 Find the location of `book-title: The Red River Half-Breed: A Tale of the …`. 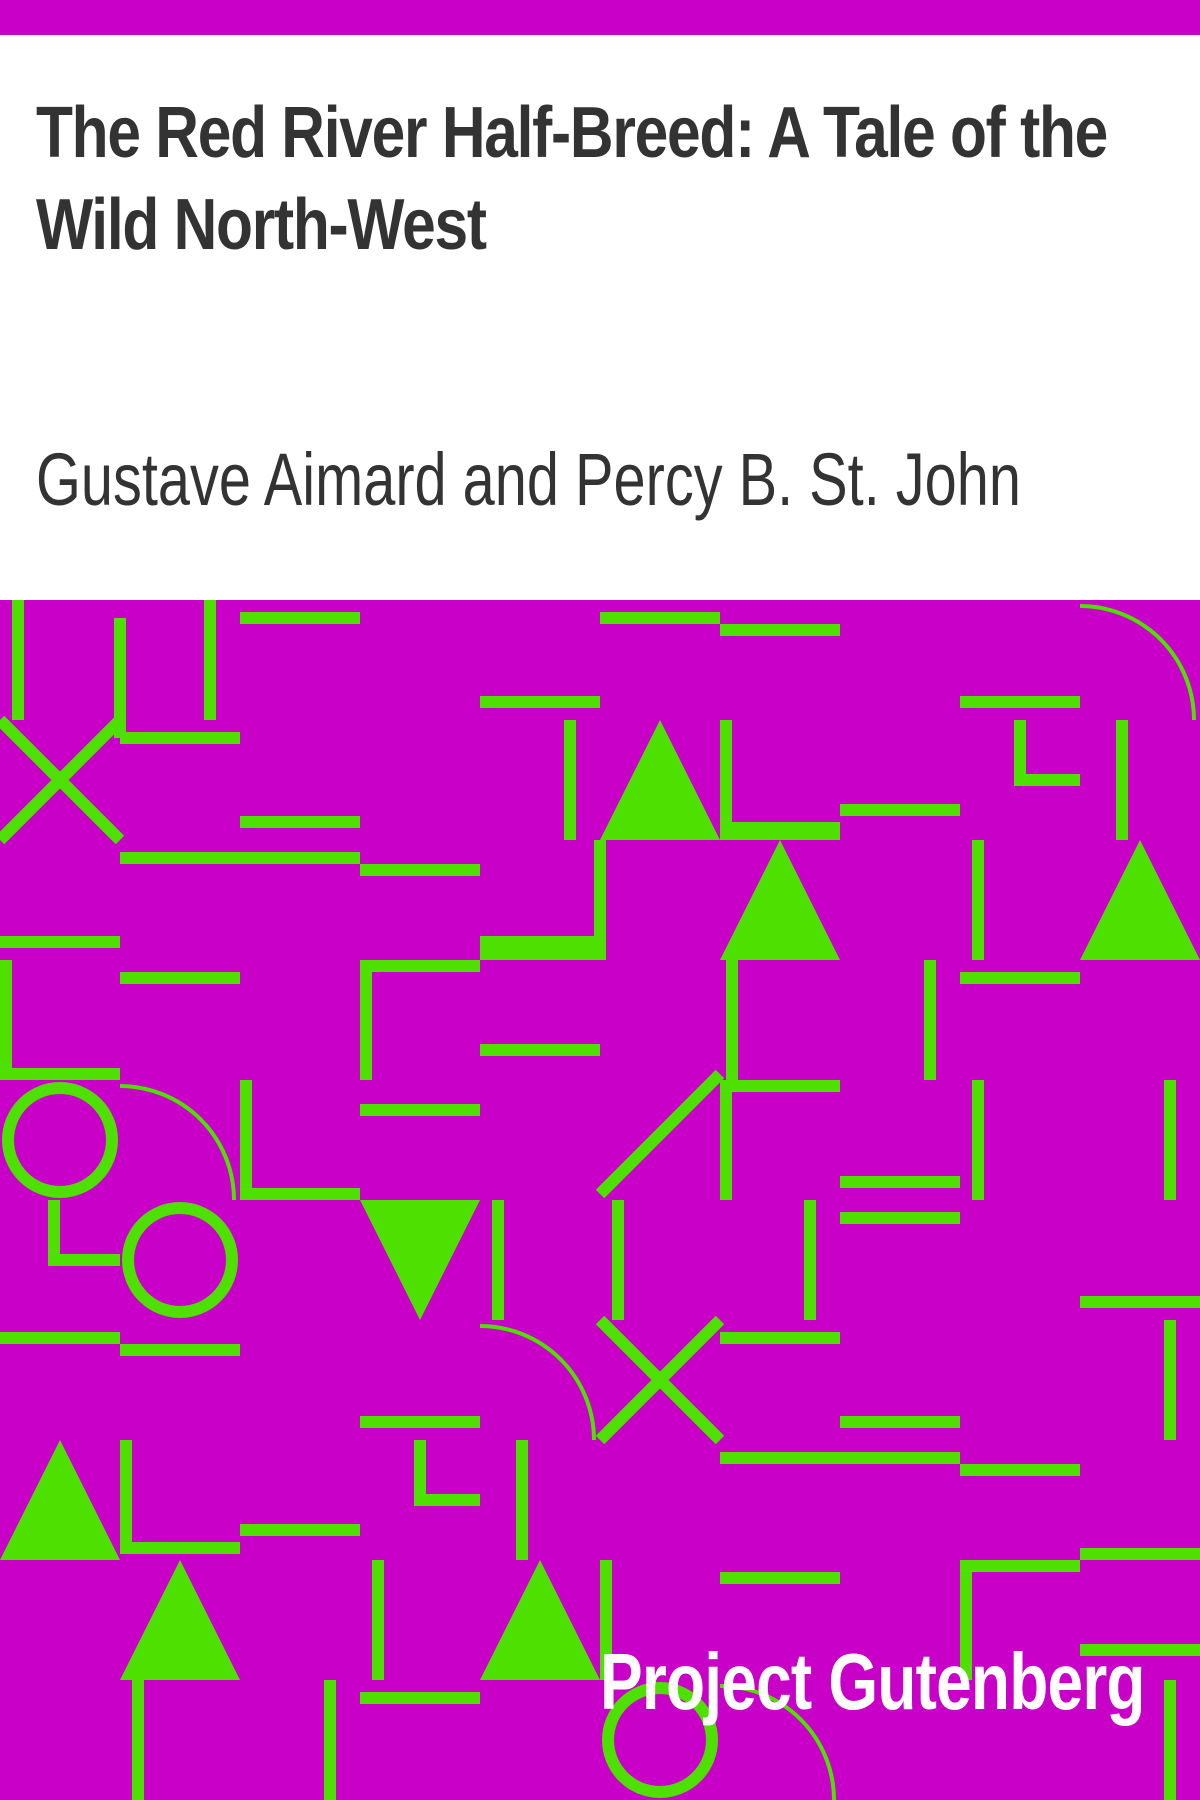

book-title: The Red River Half-Breed: A Tale of the … is located at coordinates (572, 179).